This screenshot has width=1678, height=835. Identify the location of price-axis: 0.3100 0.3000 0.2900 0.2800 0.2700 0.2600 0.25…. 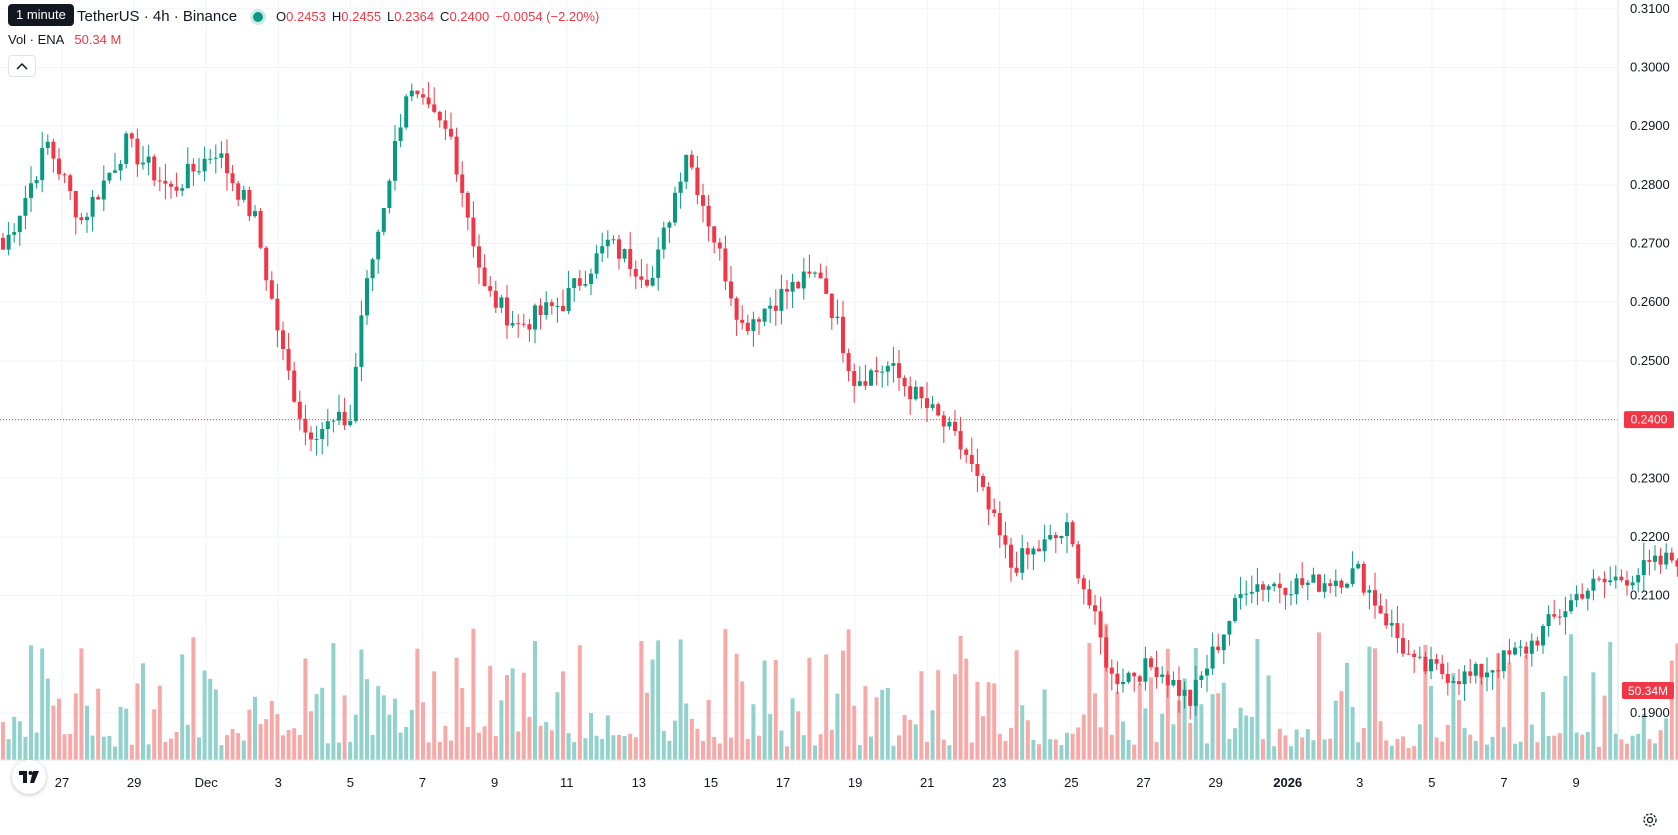
(1643, 380).